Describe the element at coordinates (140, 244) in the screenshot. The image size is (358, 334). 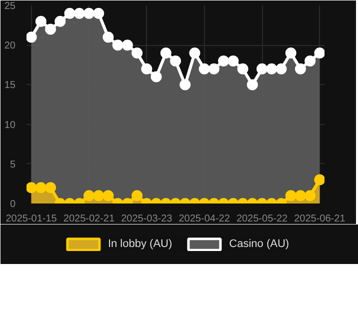
I see `legend-label: In lobby (AU)` at that location.